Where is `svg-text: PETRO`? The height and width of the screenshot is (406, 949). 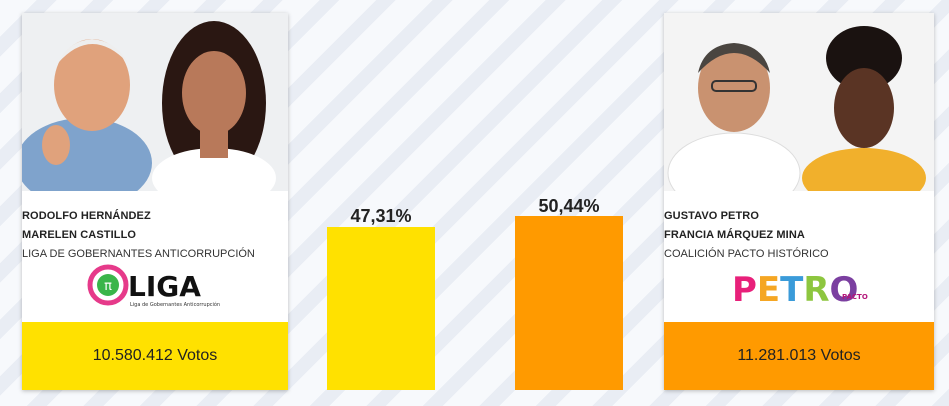 svg-text: PETRO is located at coordinates (795, 290).